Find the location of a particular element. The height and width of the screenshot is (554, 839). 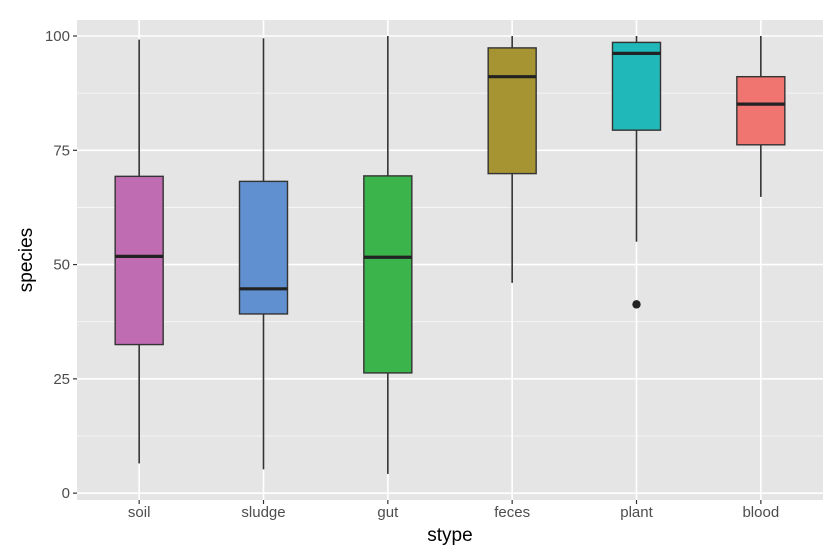

y-tick-label: 25 is located at coordinates (61, 379).